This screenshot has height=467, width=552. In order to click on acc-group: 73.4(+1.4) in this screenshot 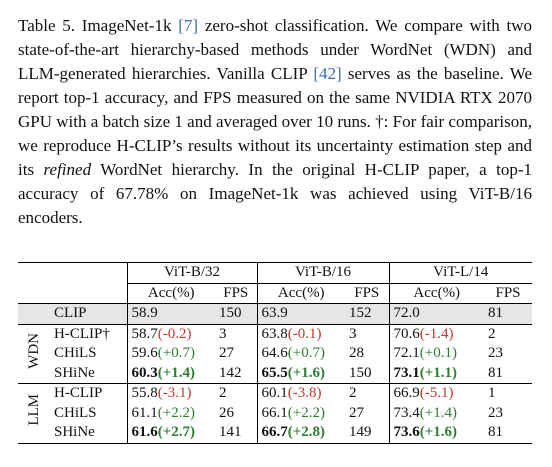, I will do `click(425, 413)`.